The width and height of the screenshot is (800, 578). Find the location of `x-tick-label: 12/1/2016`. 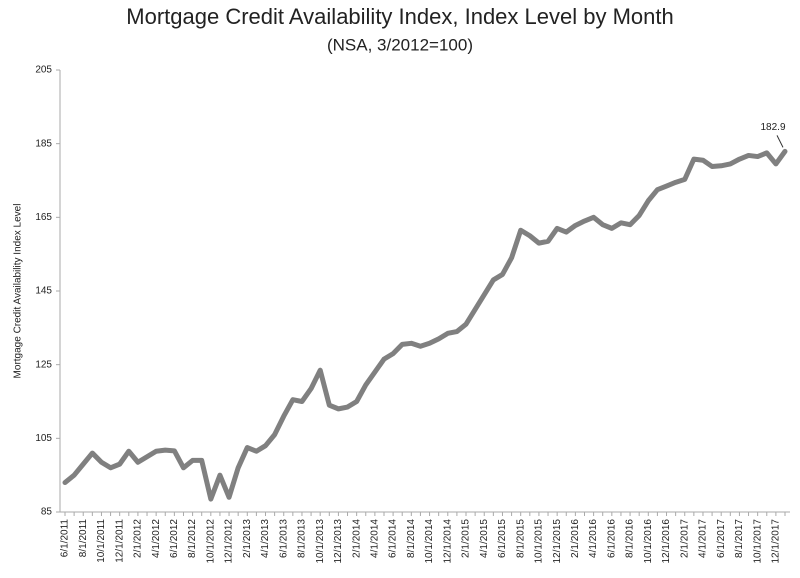

x-tick-label: 12/1/2016 is located at coordinates (666, 541).